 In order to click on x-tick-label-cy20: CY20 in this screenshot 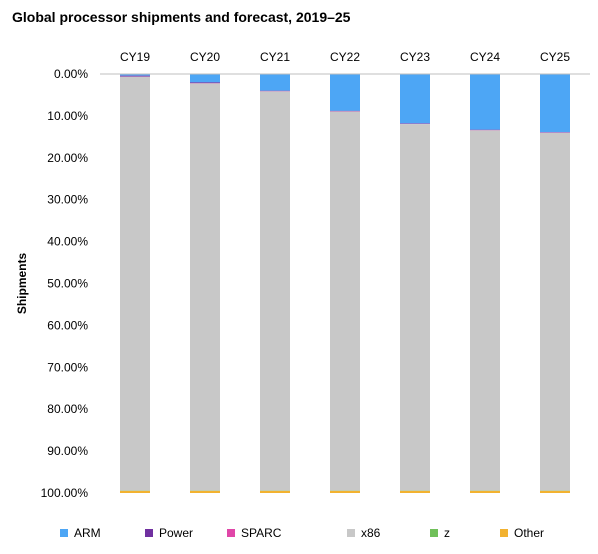, I will do `click(205, 57)`.